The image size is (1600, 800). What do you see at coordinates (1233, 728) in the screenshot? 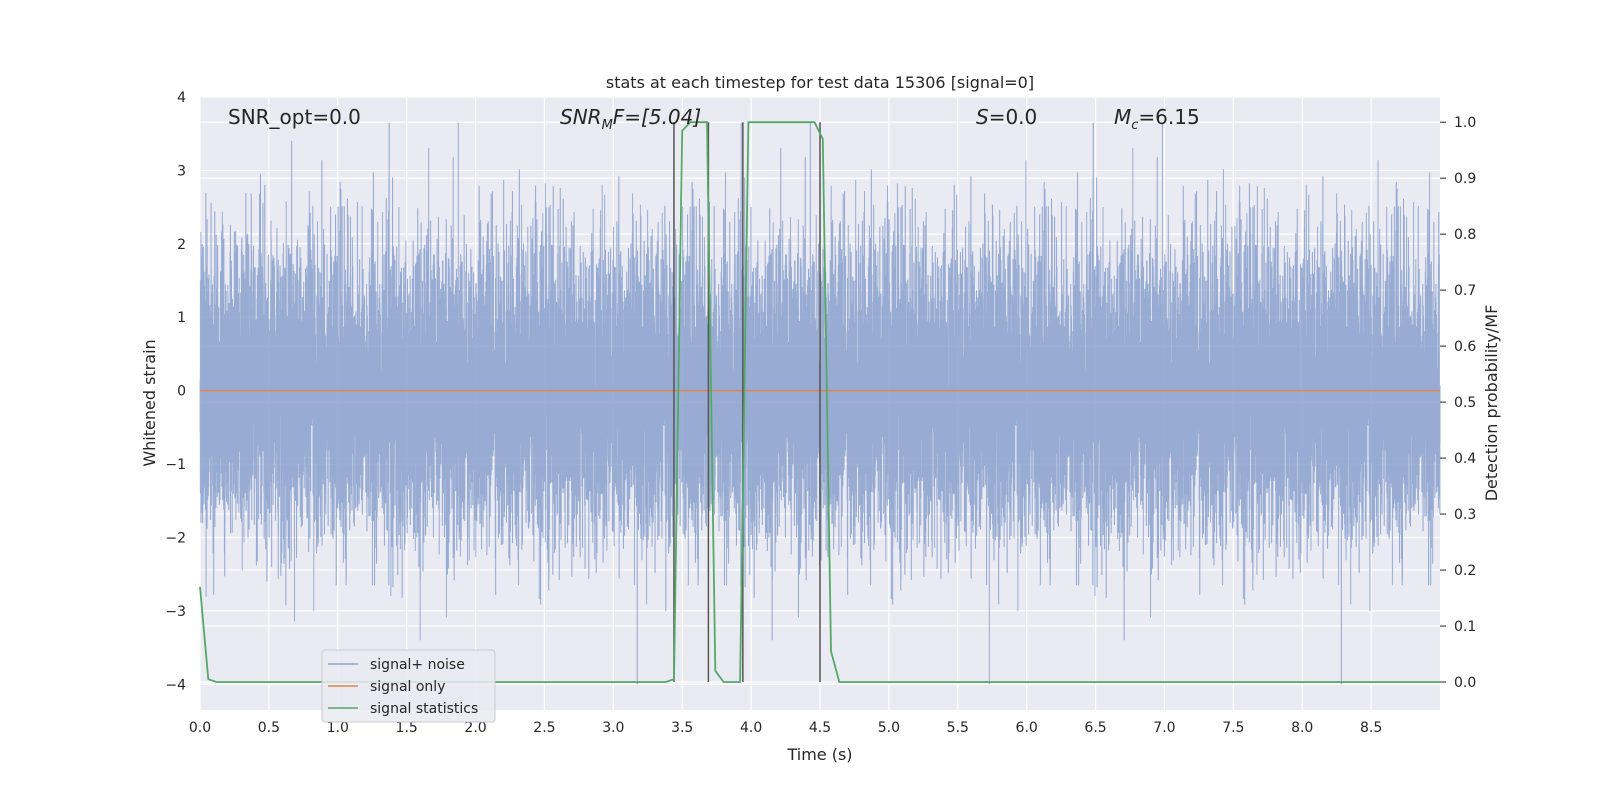
I see `x-tick-label: 7.5` at bounding box center [1233, 728].